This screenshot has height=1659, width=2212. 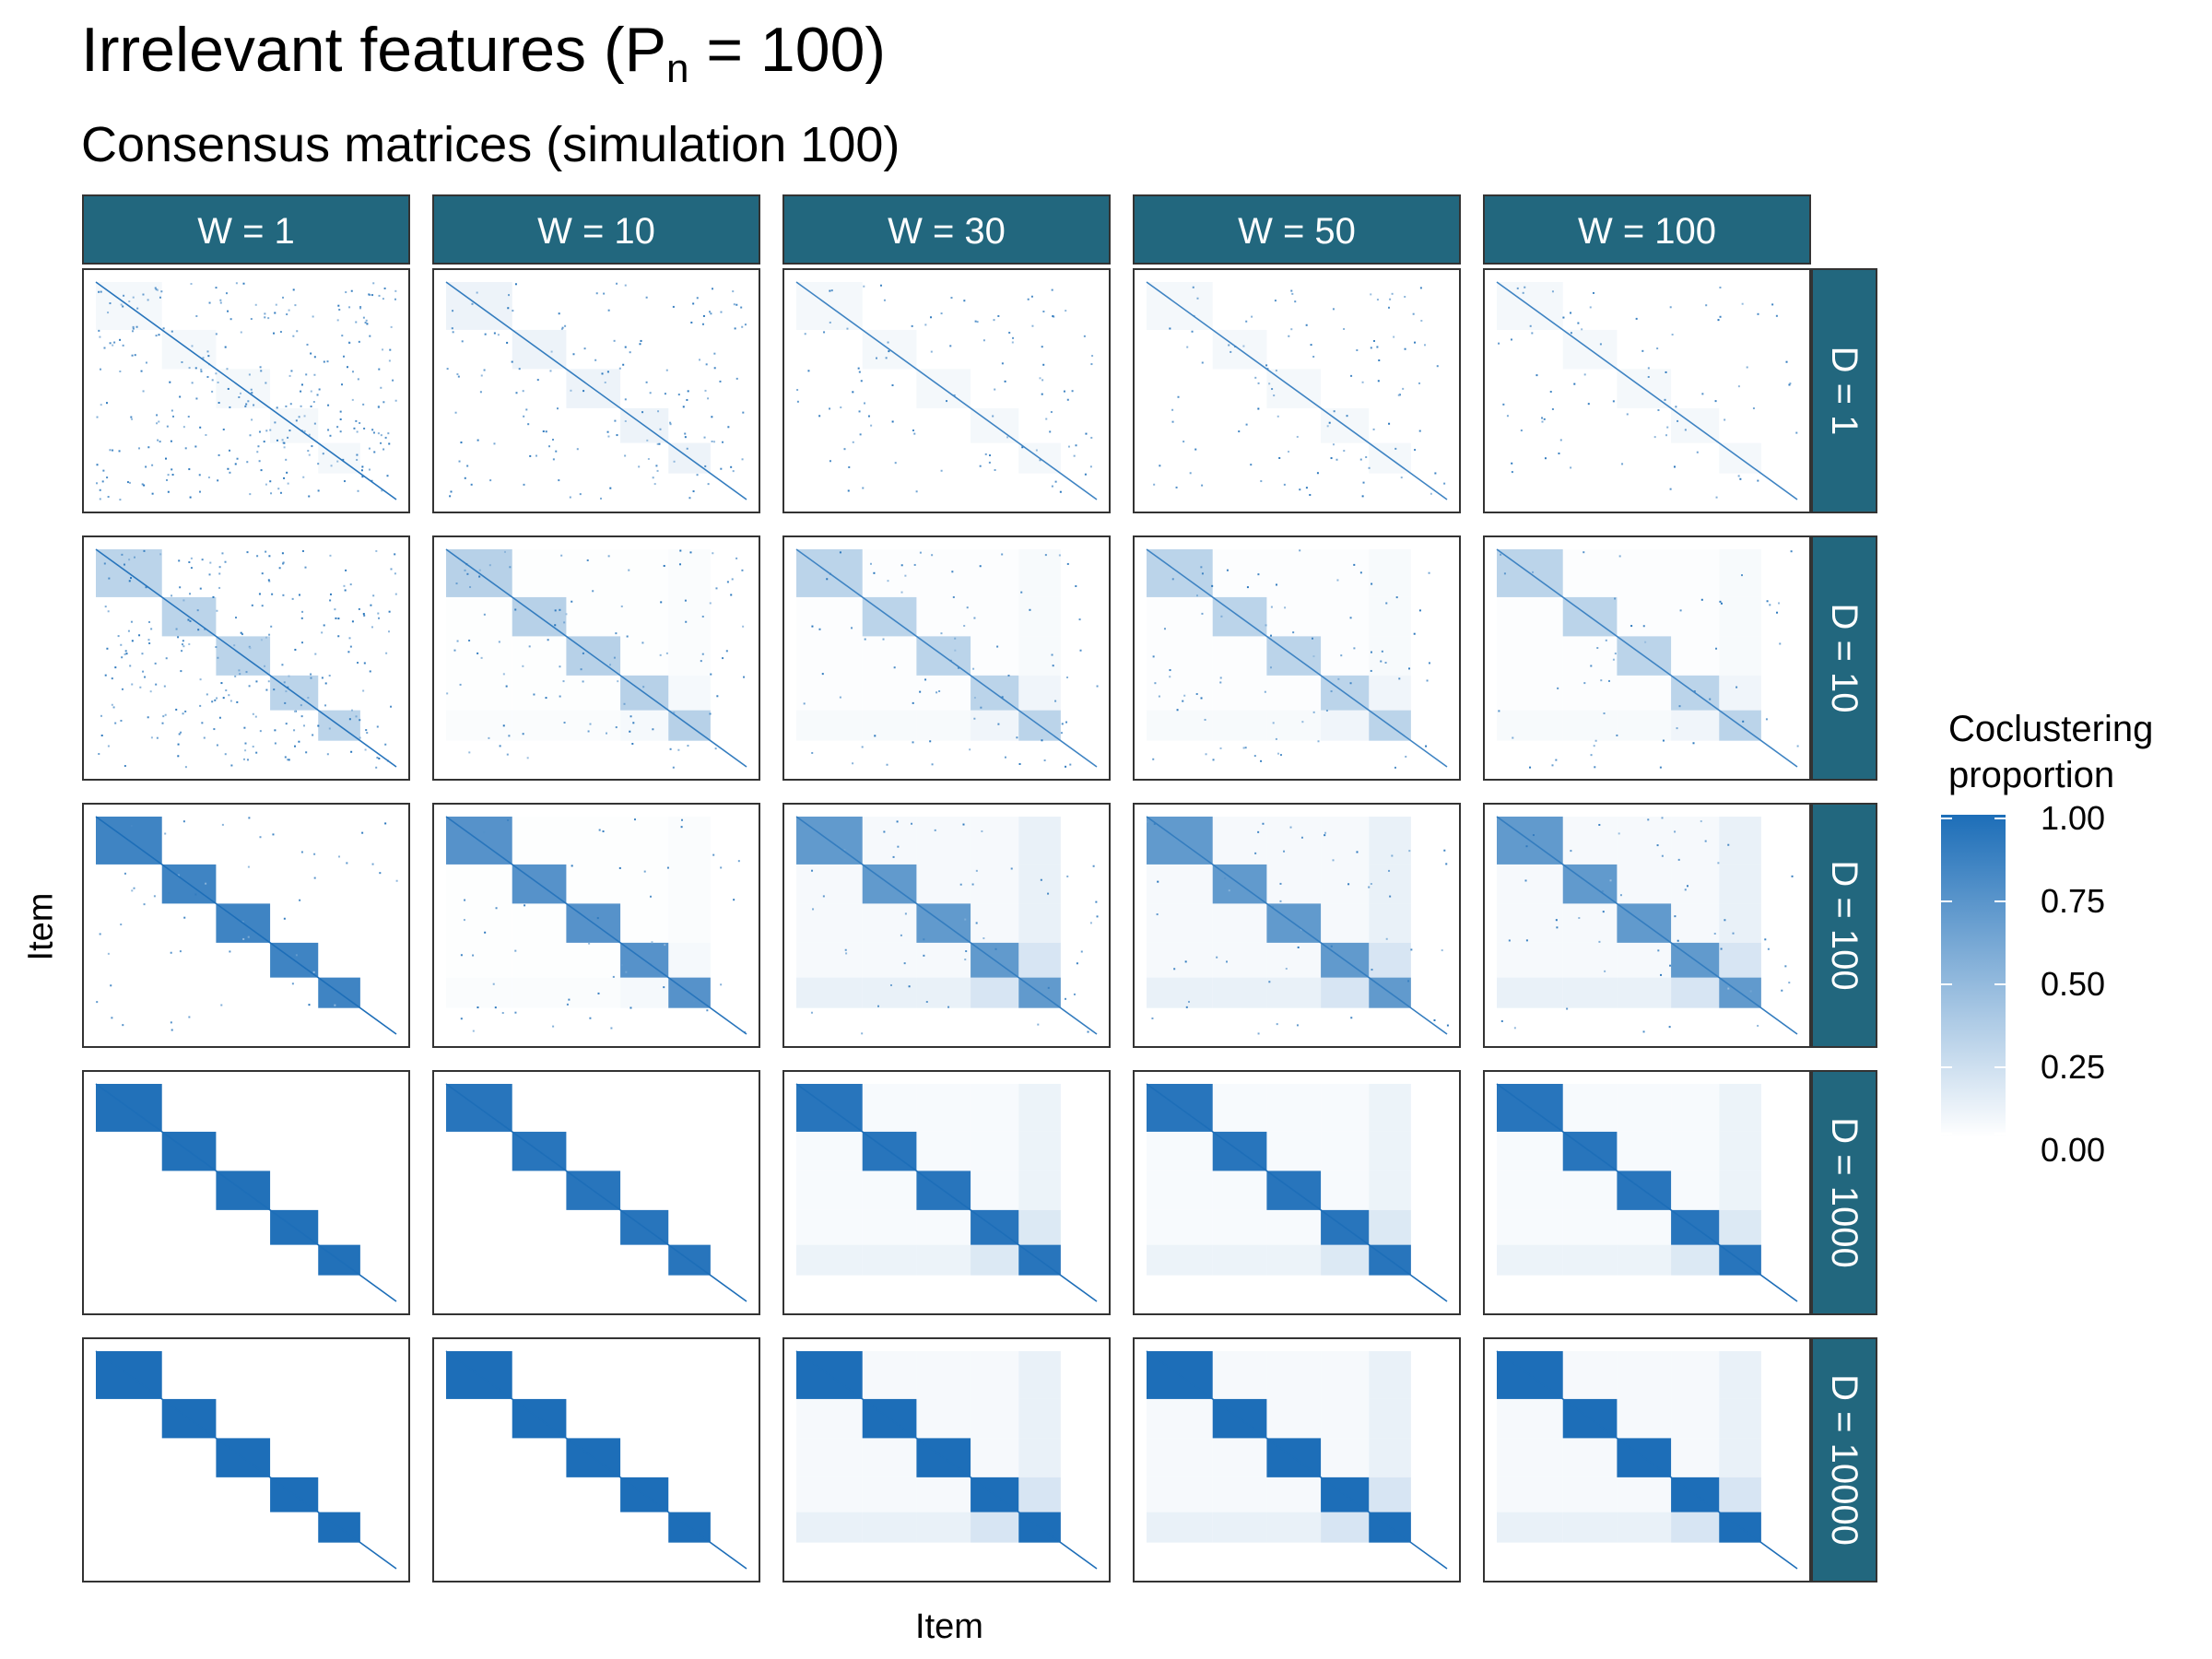 What do you see at coordinates (787, 50) in the screenshot?
I see `chart-title-tail: = 100)` at bounding box center [787, 50].